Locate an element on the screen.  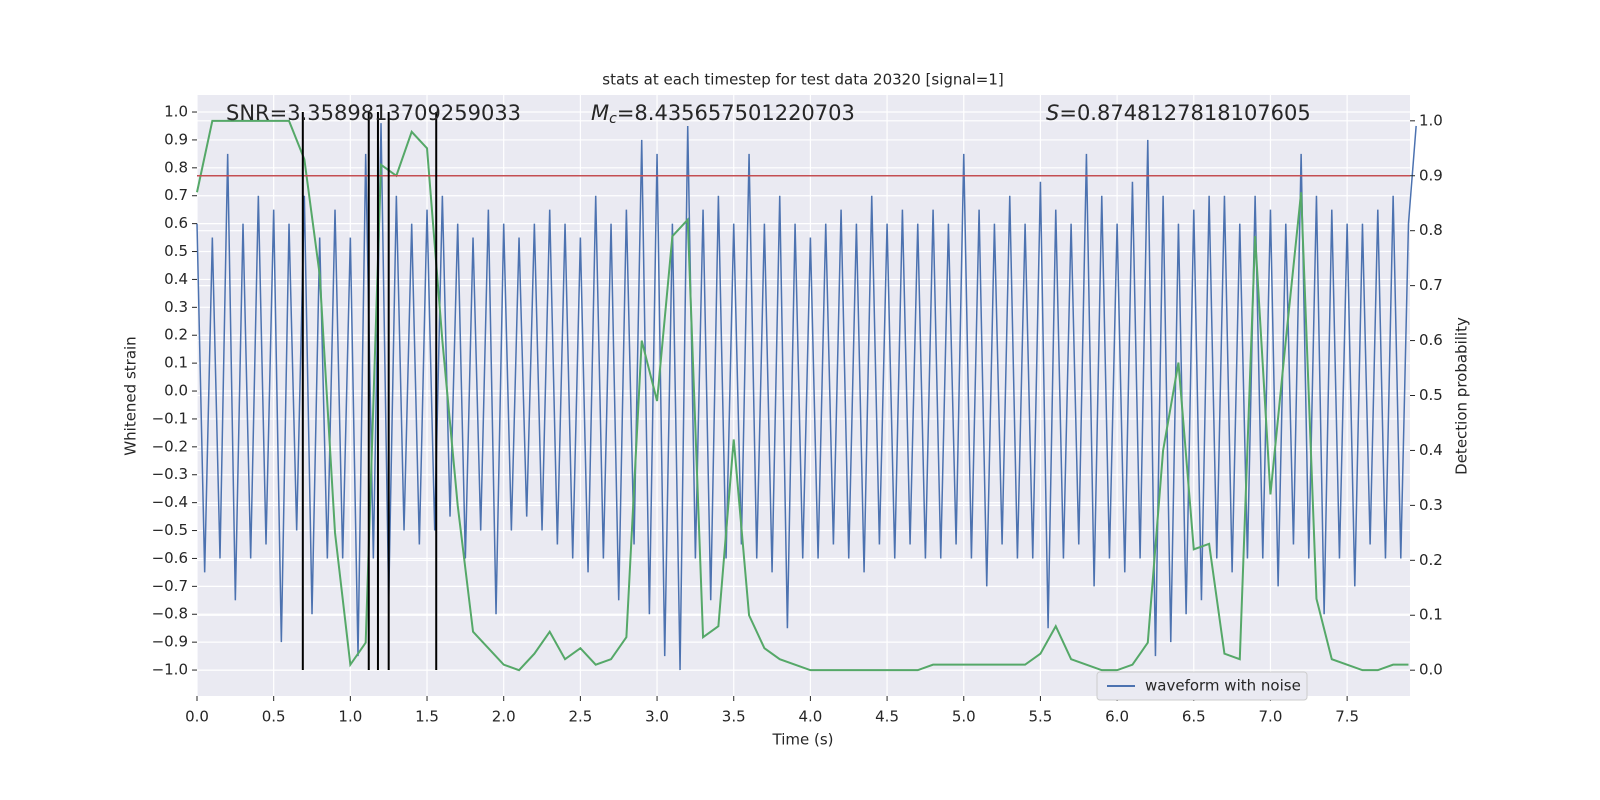
y-tick-label: 0.3 is located at coordinates (176, 307).